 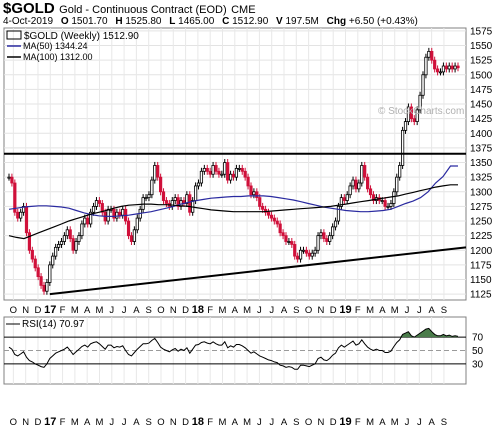 I want to click on rsi-x-tick-label: F, so click(x=63, y=422).